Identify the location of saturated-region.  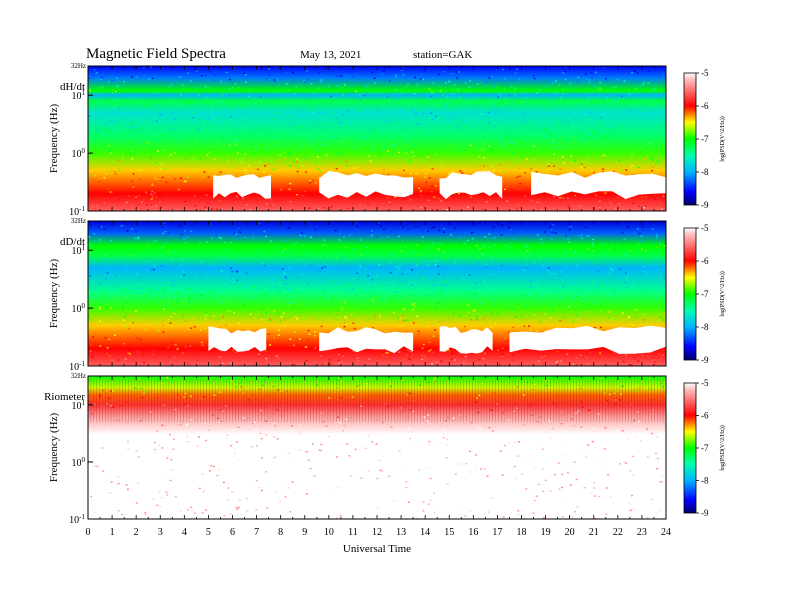
(237, 339).